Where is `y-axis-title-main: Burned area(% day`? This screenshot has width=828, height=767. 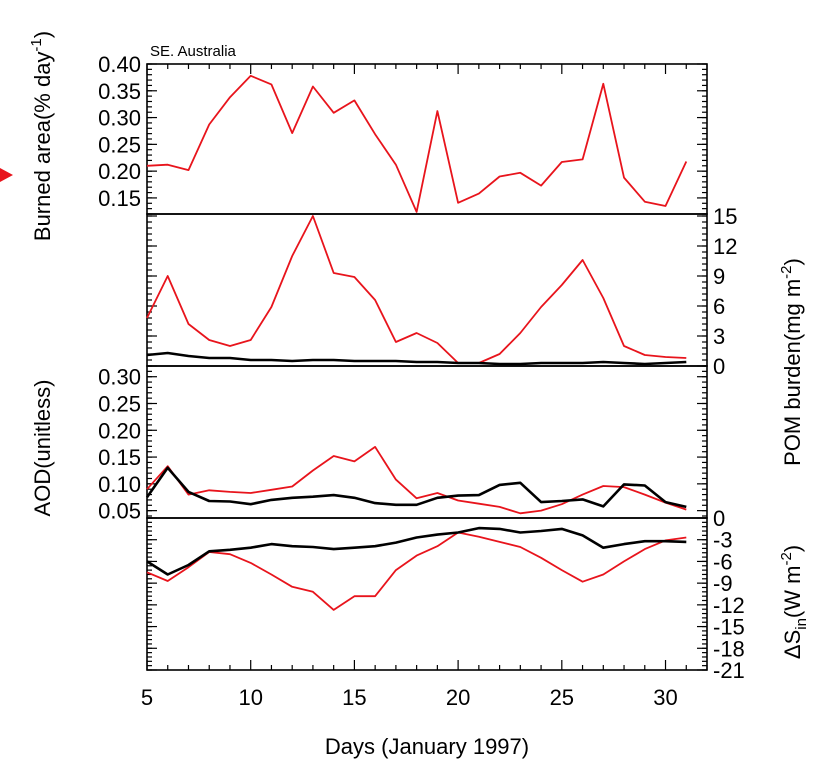 y-axis-title-main: Burned area(% day is located at coordinates (42, 147).